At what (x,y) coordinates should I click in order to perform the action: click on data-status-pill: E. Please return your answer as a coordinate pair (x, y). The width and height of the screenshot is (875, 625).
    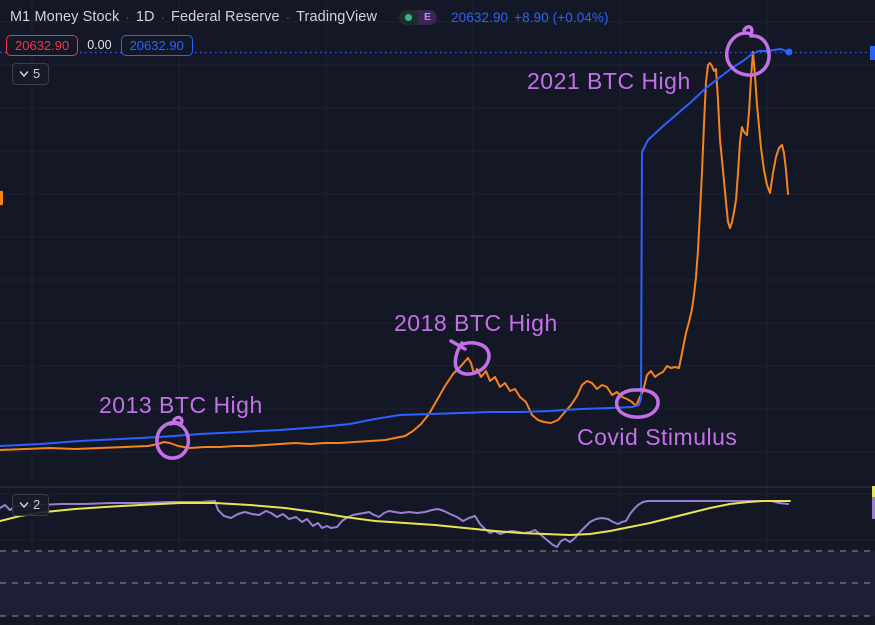
    Looking at the image, I should click on (418, 17).